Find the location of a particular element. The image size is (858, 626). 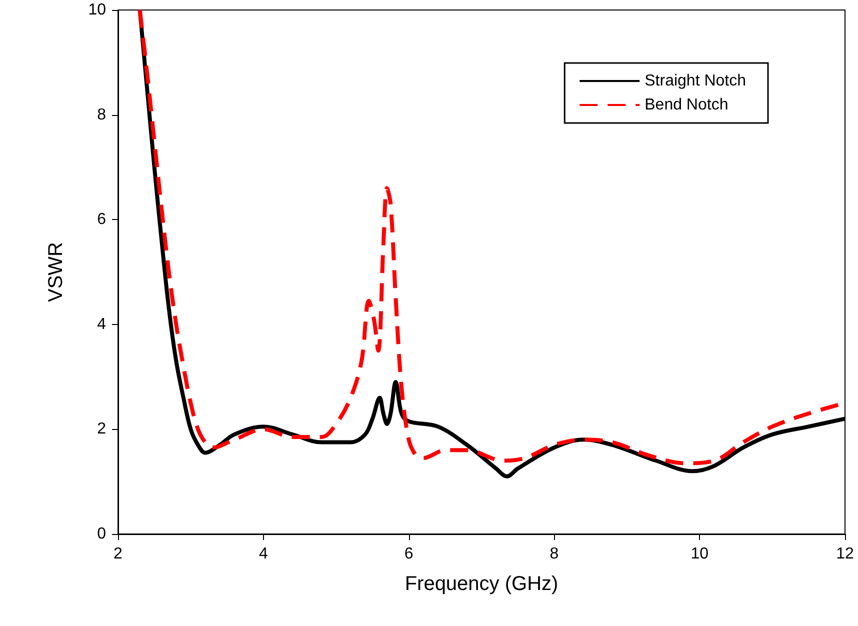

legend-label: Bend Notch is located at coordinates (686, 105).